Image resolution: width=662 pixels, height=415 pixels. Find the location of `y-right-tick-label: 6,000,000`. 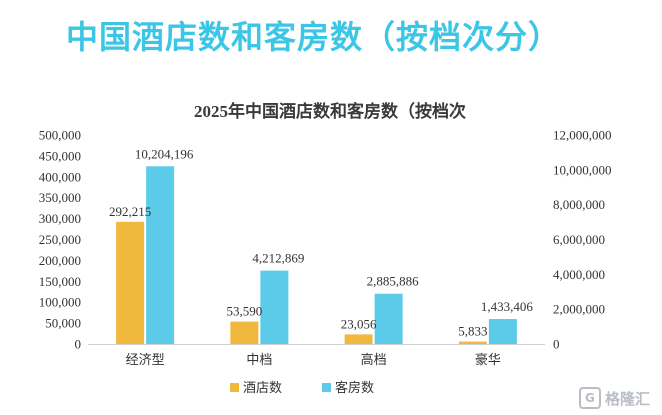

y-right-tick-label: 6,000,000 is located at coordinates (579, 239).